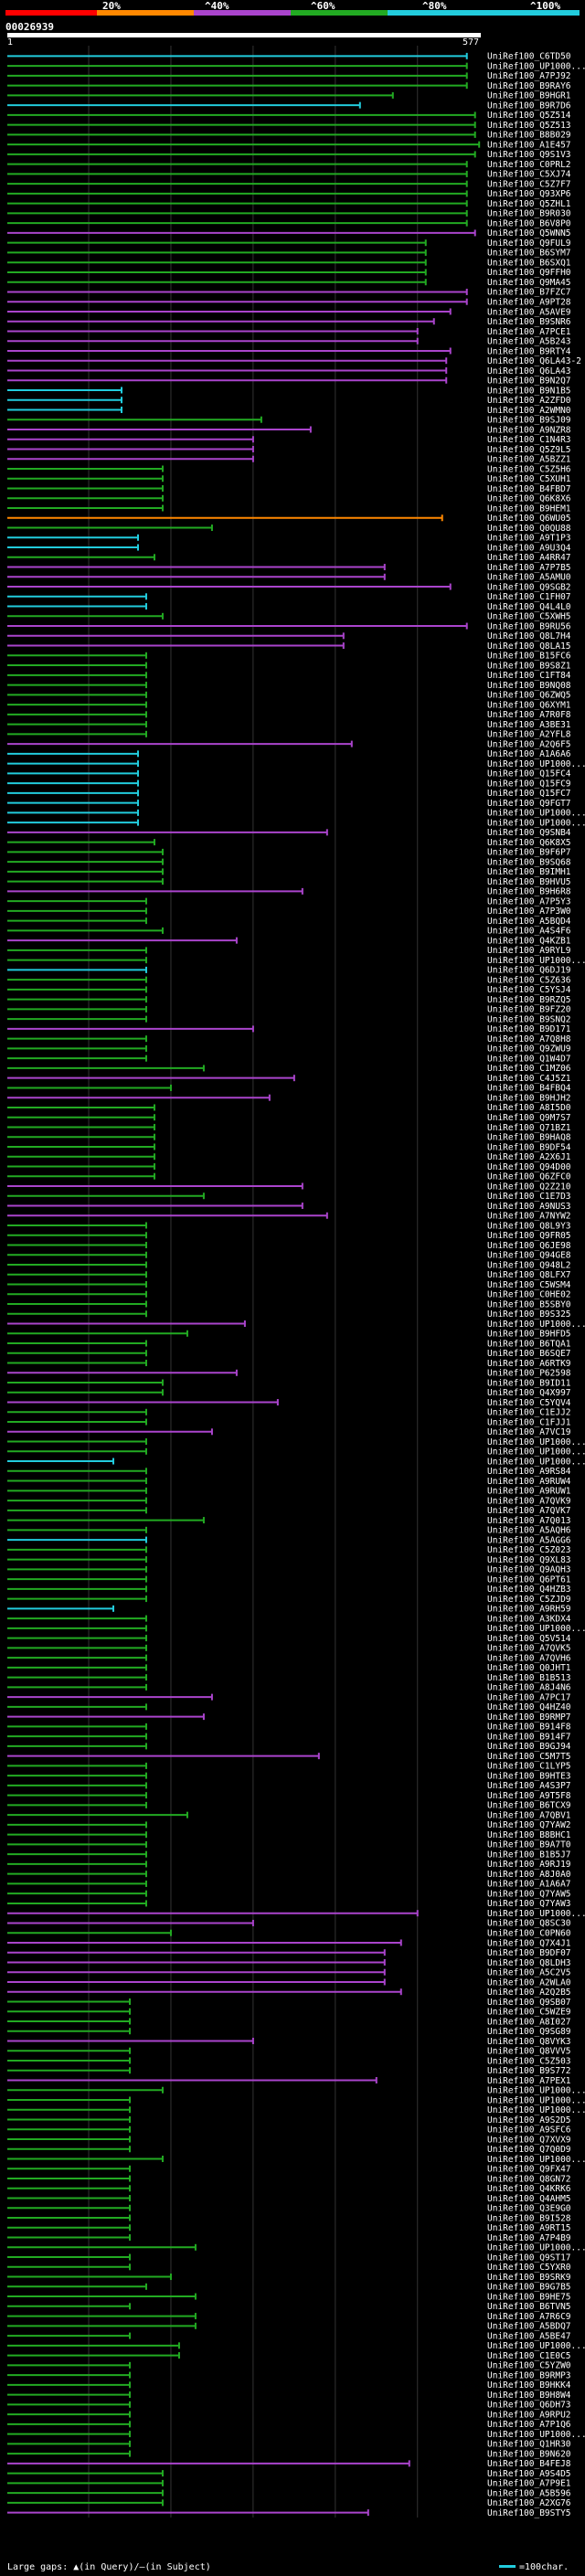  What do you see at coordinates (529, 1688) in the screenshot?
I see `hit-label: UniRef100_A8J4N6` at bounding box center [529, 1688].